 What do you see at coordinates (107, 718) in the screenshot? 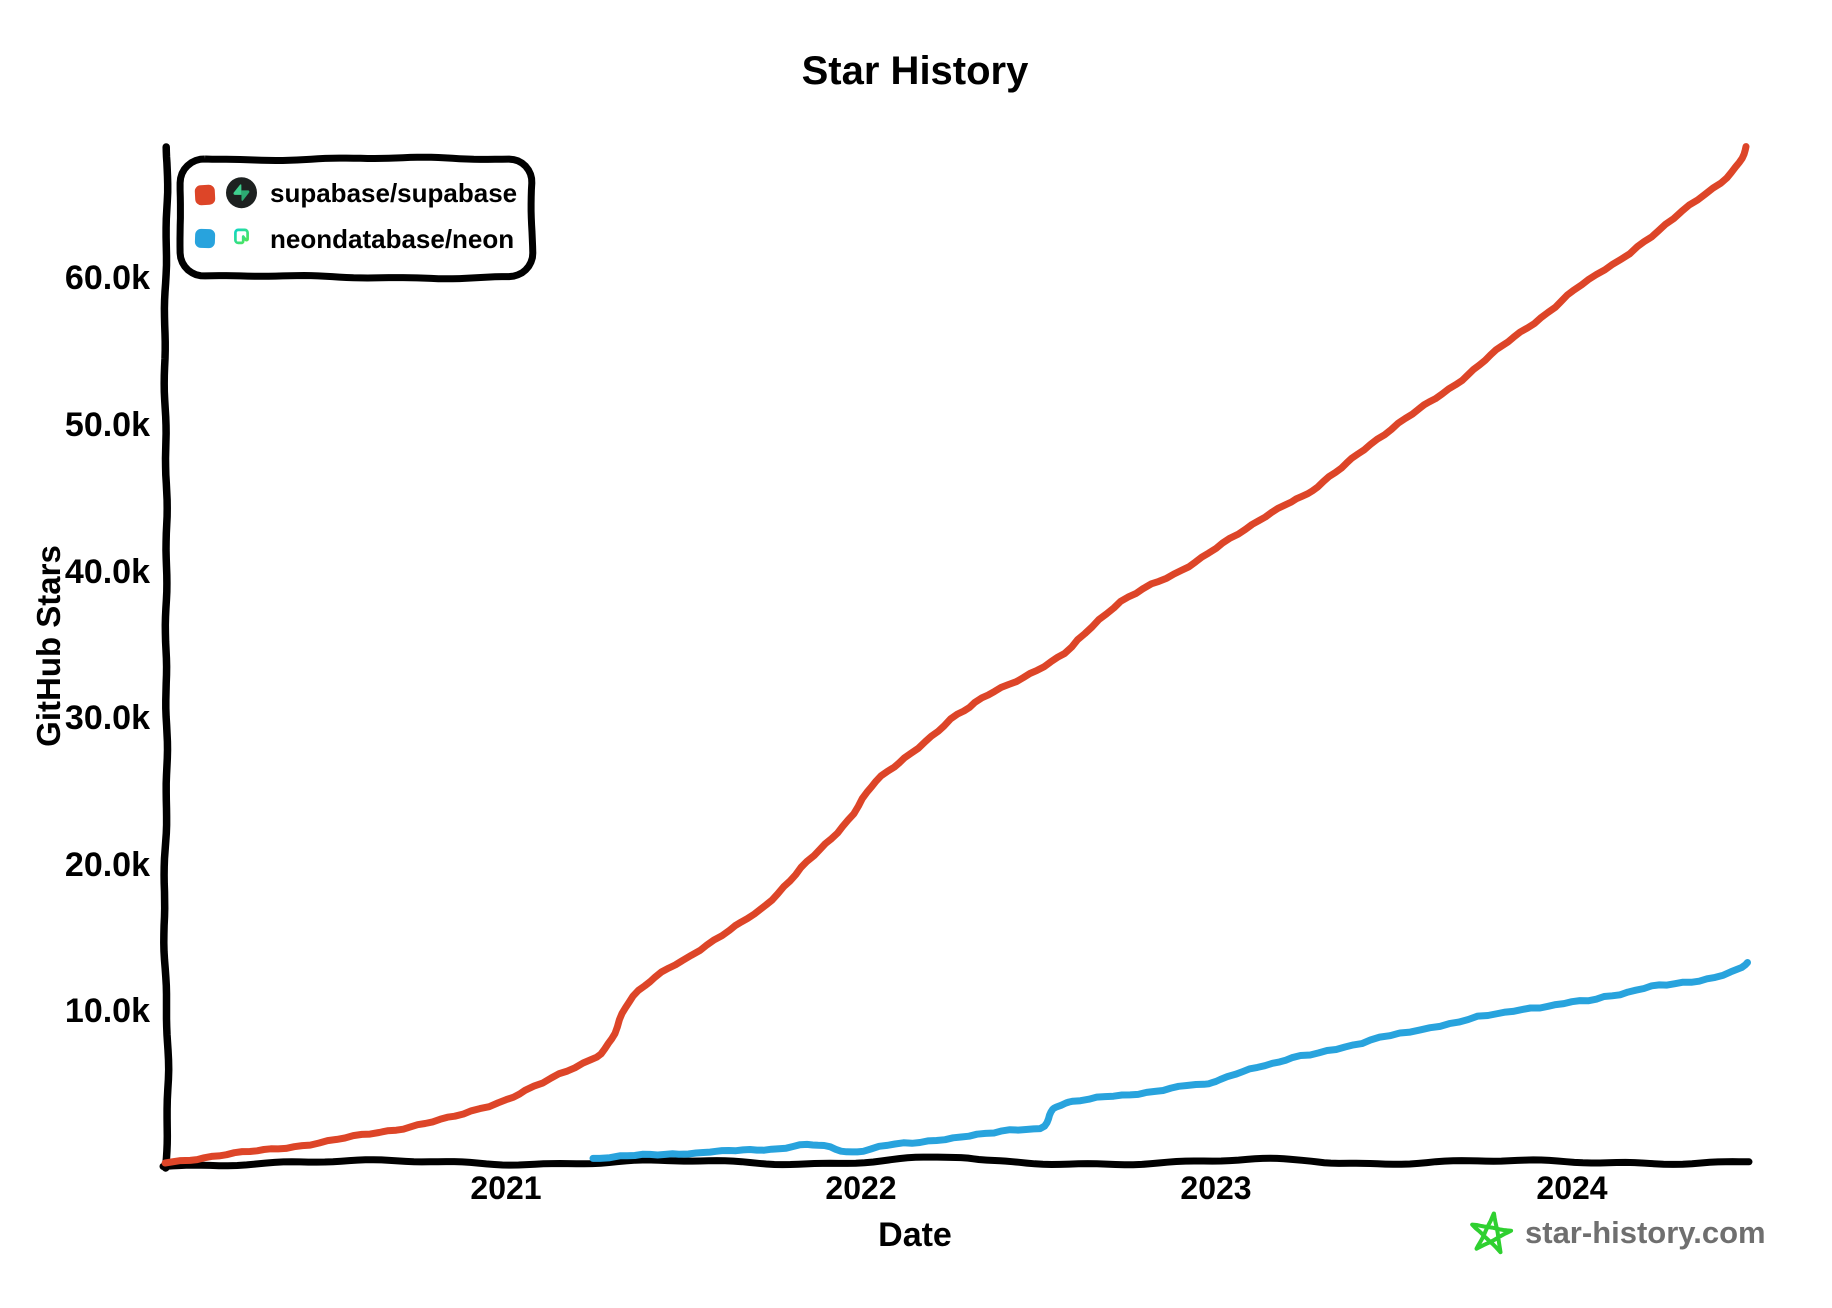
I see `svg-text: 30.0k` at bounding box center [107, 718].